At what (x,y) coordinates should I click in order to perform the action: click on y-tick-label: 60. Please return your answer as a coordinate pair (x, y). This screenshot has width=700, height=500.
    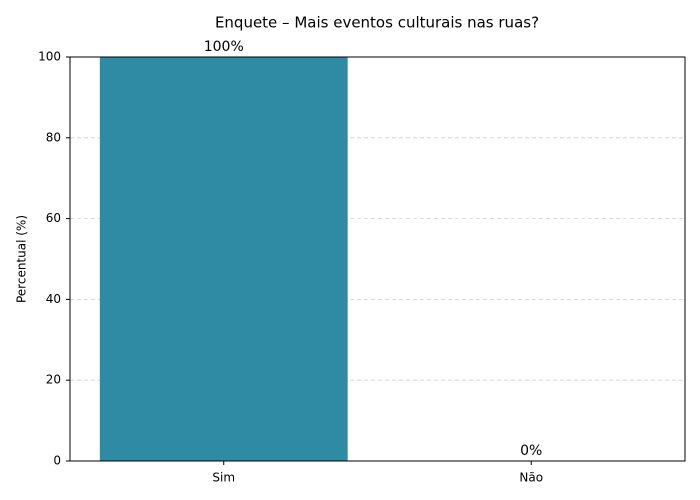
    Looking at the image, I should click on (53, 218).